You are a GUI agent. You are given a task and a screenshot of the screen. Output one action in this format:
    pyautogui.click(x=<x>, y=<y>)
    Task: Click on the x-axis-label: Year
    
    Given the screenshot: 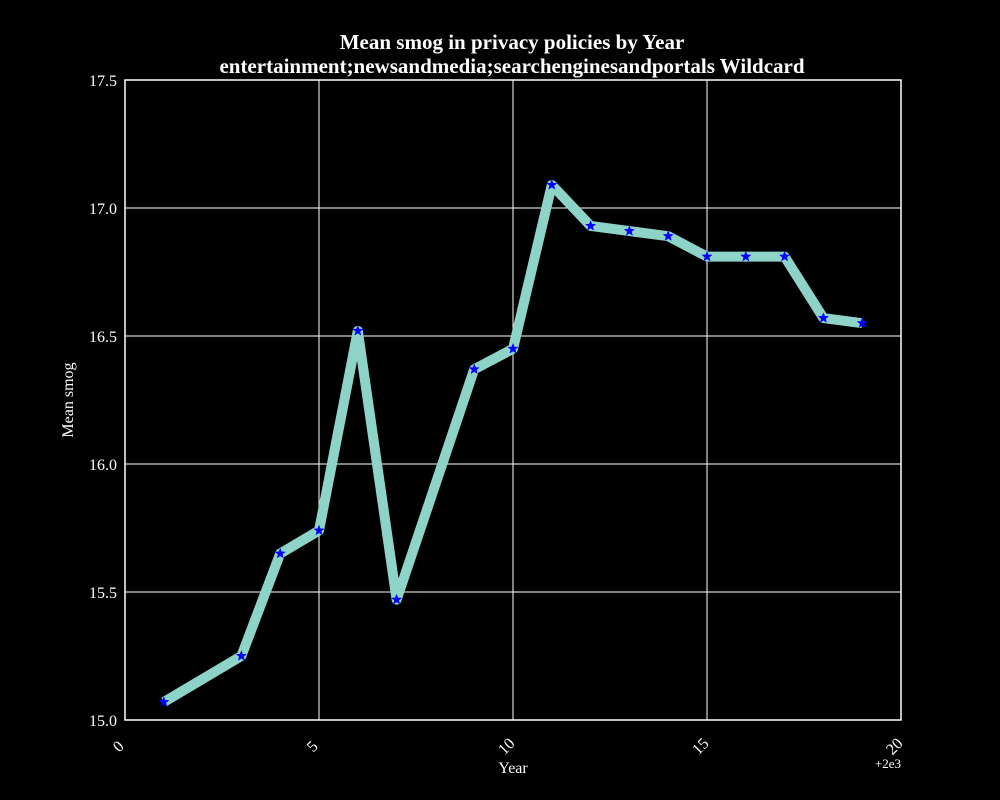 What is the action you would take?
    pyautogui.click(x=513, y=768)
    